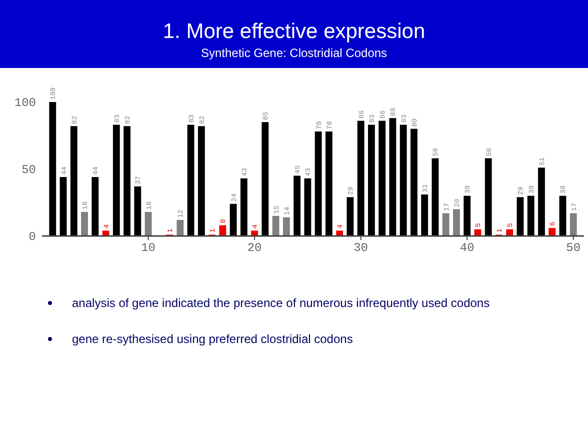 This screenshot has width=588, height=444. What do you see at coordinates (212, 339) in the screenshot?
I see `text: gene re-sythesised using preferred clostridial codons` at bounding box center [212, 339].